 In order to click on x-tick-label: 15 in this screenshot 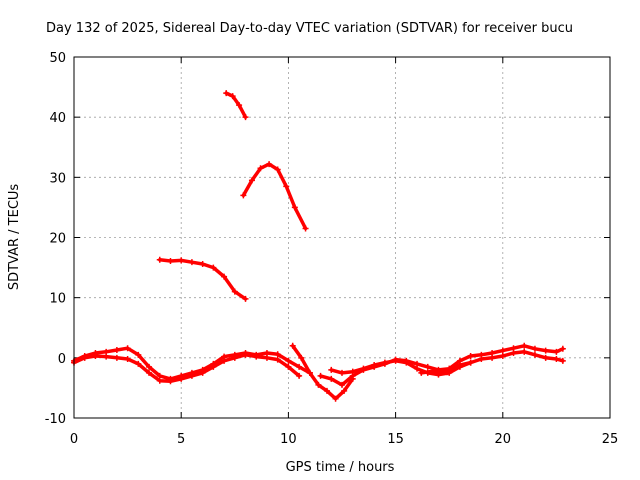, I will do `click(395, 439)`.